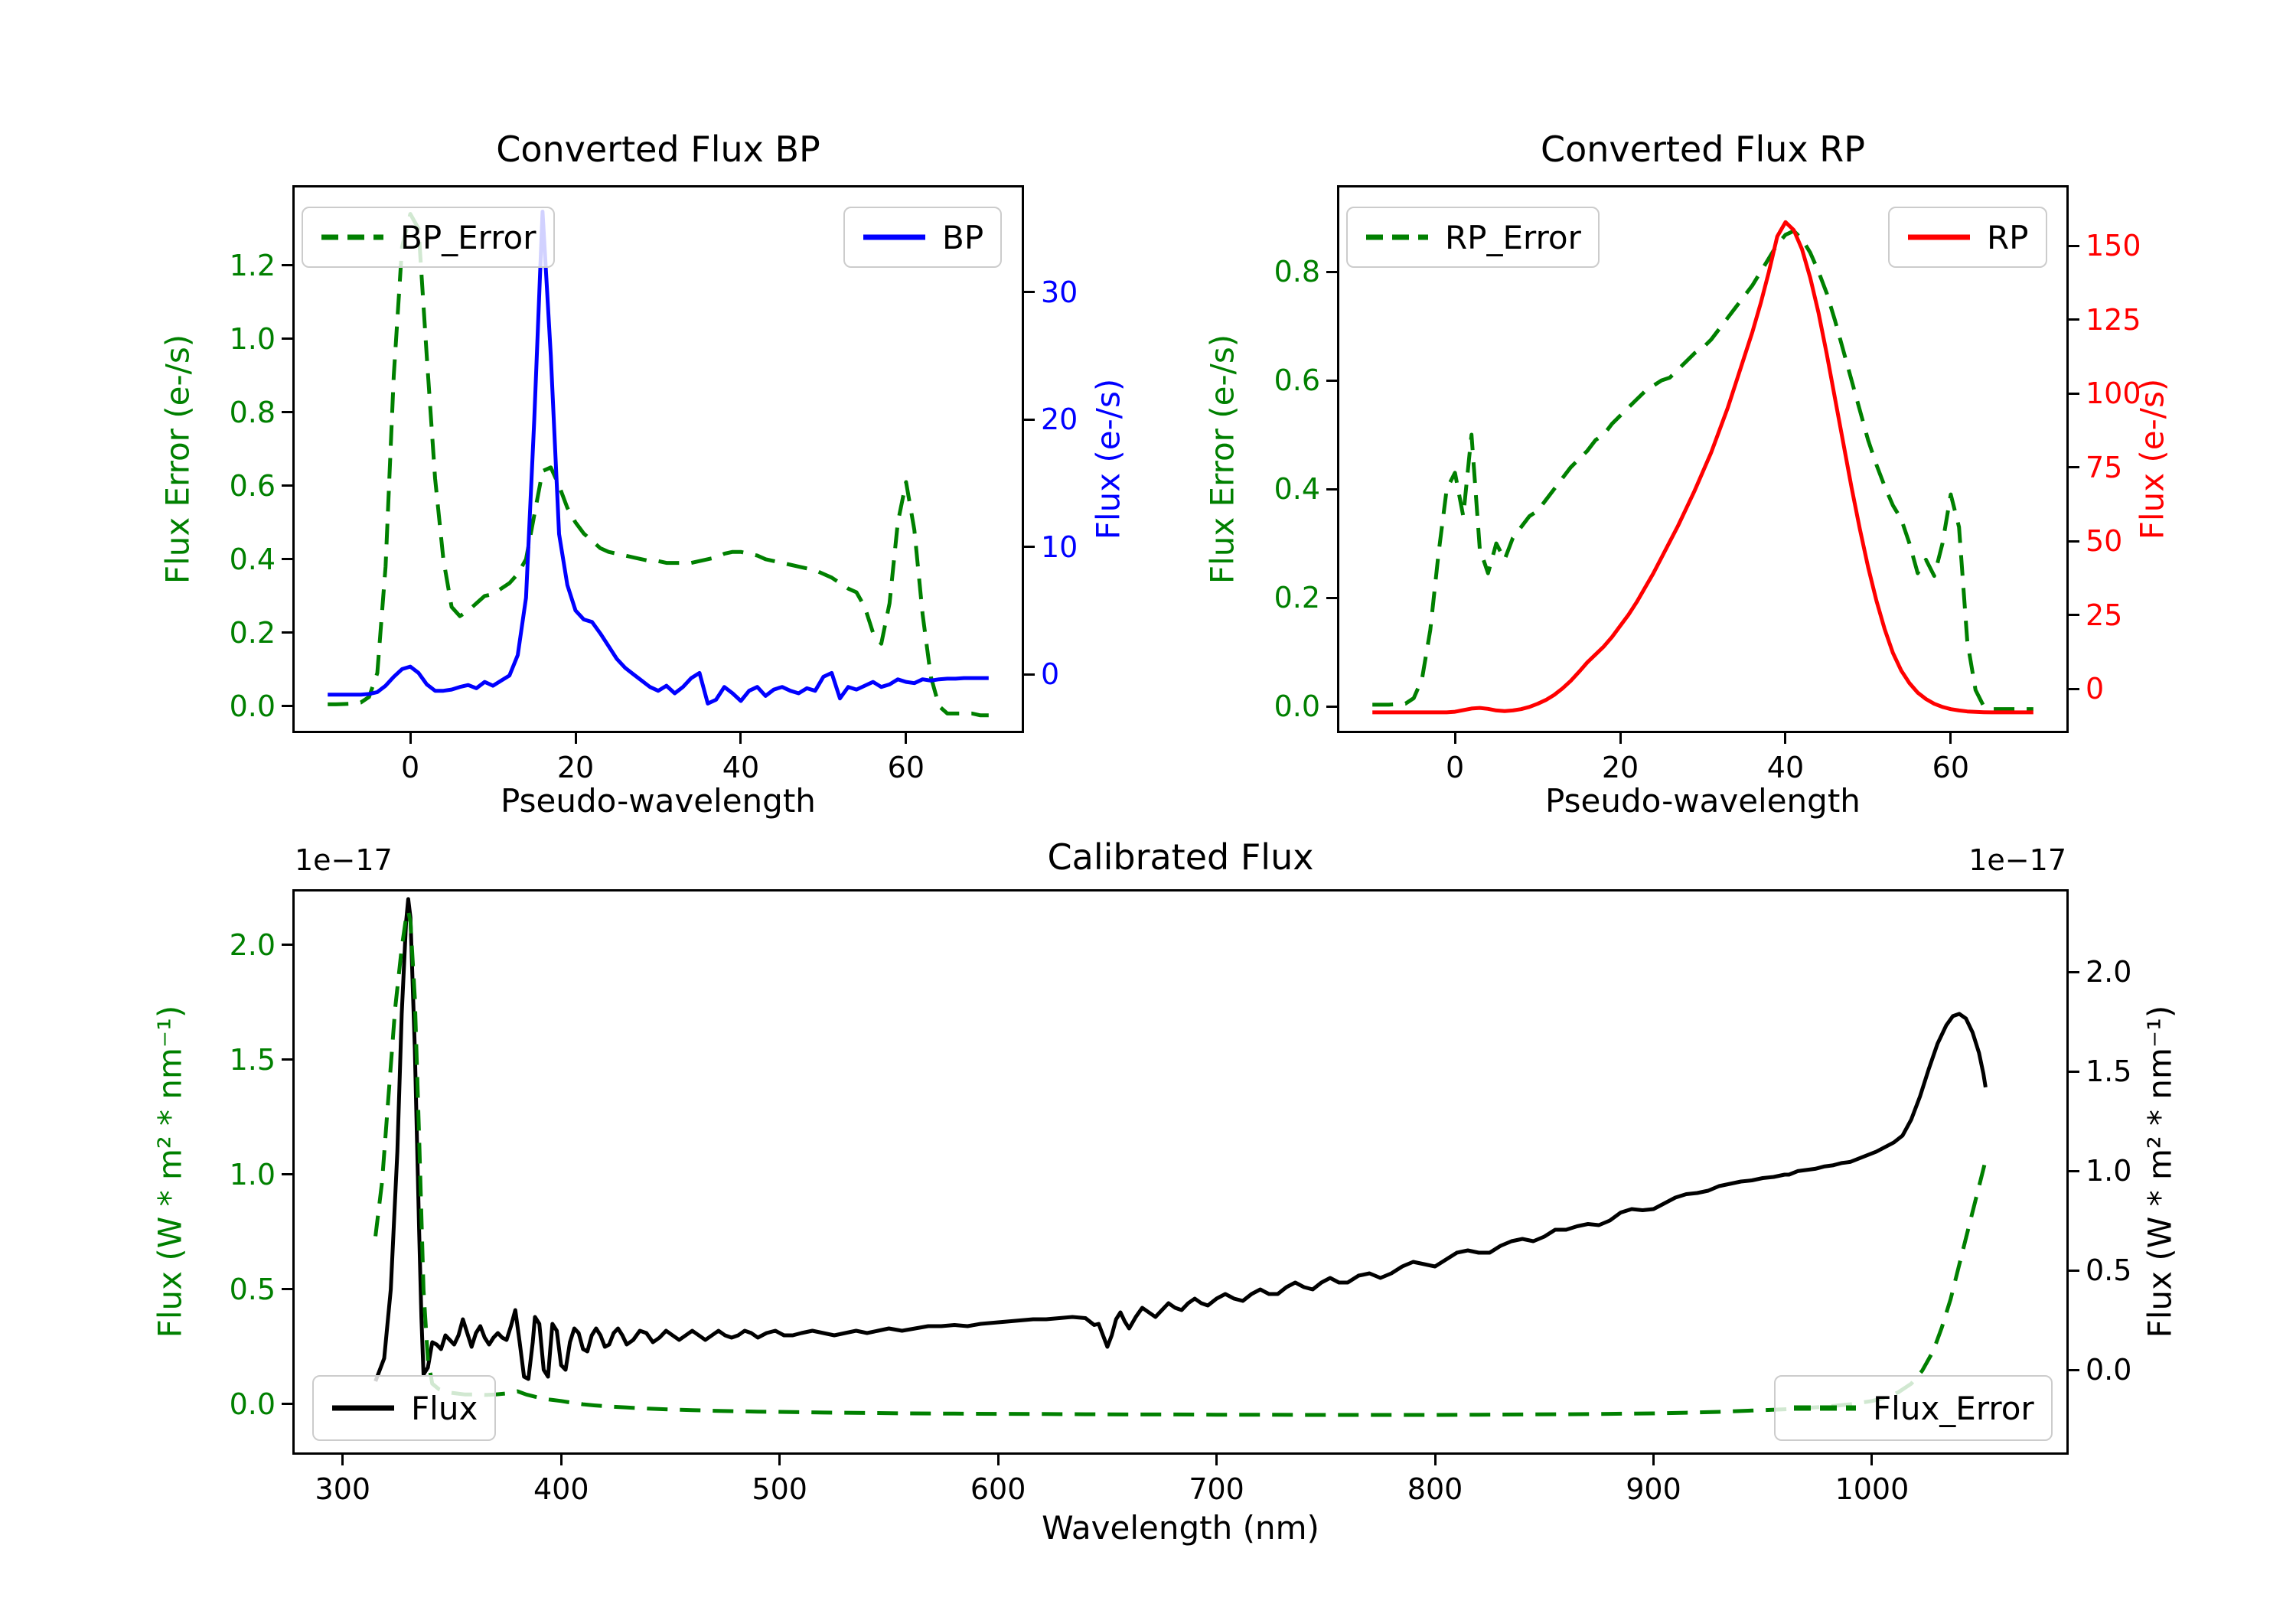  I want to click on cal-x-tick-label-6: 900, so click(1653, 1489).